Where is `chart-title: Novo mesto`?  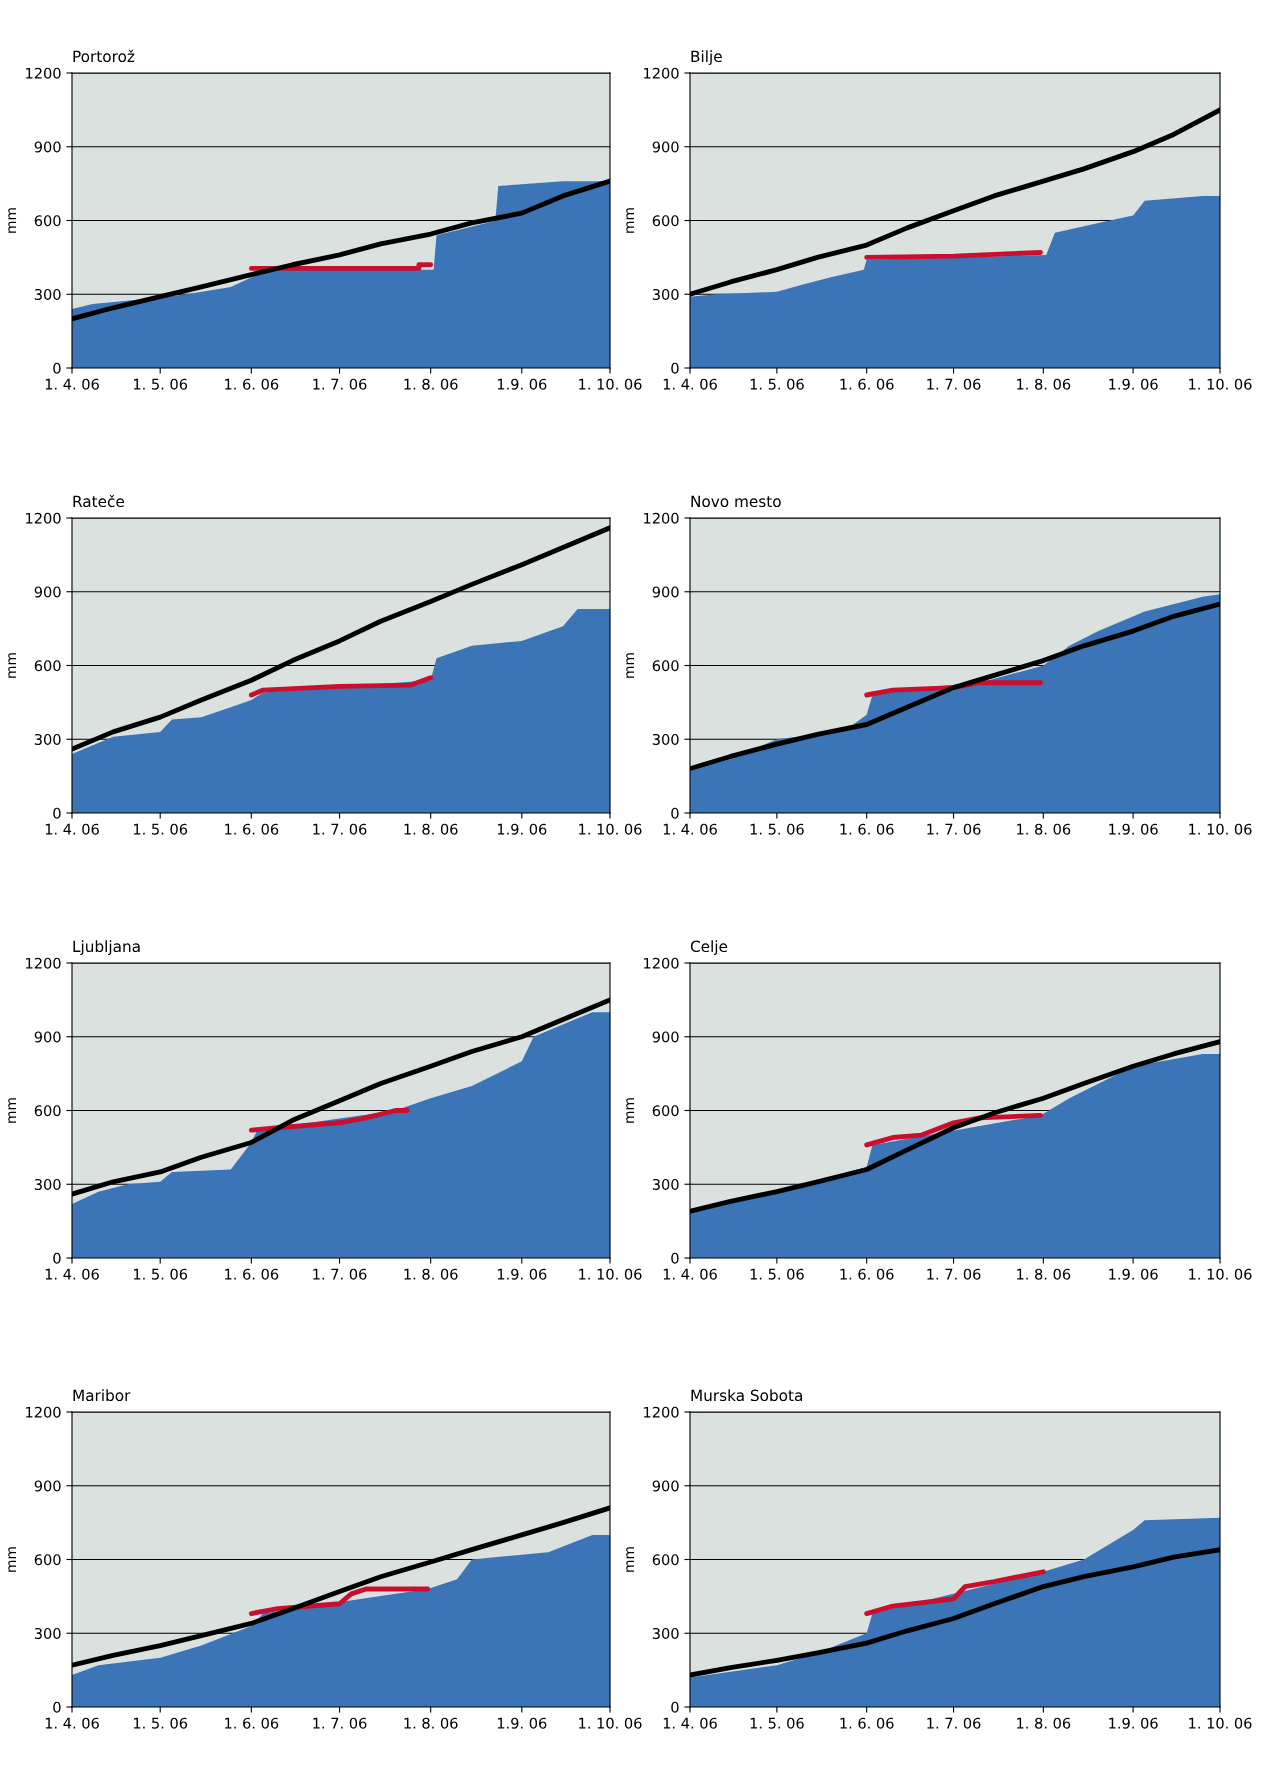 chart-title: Novo mesto is located at coordinates (736, 501).